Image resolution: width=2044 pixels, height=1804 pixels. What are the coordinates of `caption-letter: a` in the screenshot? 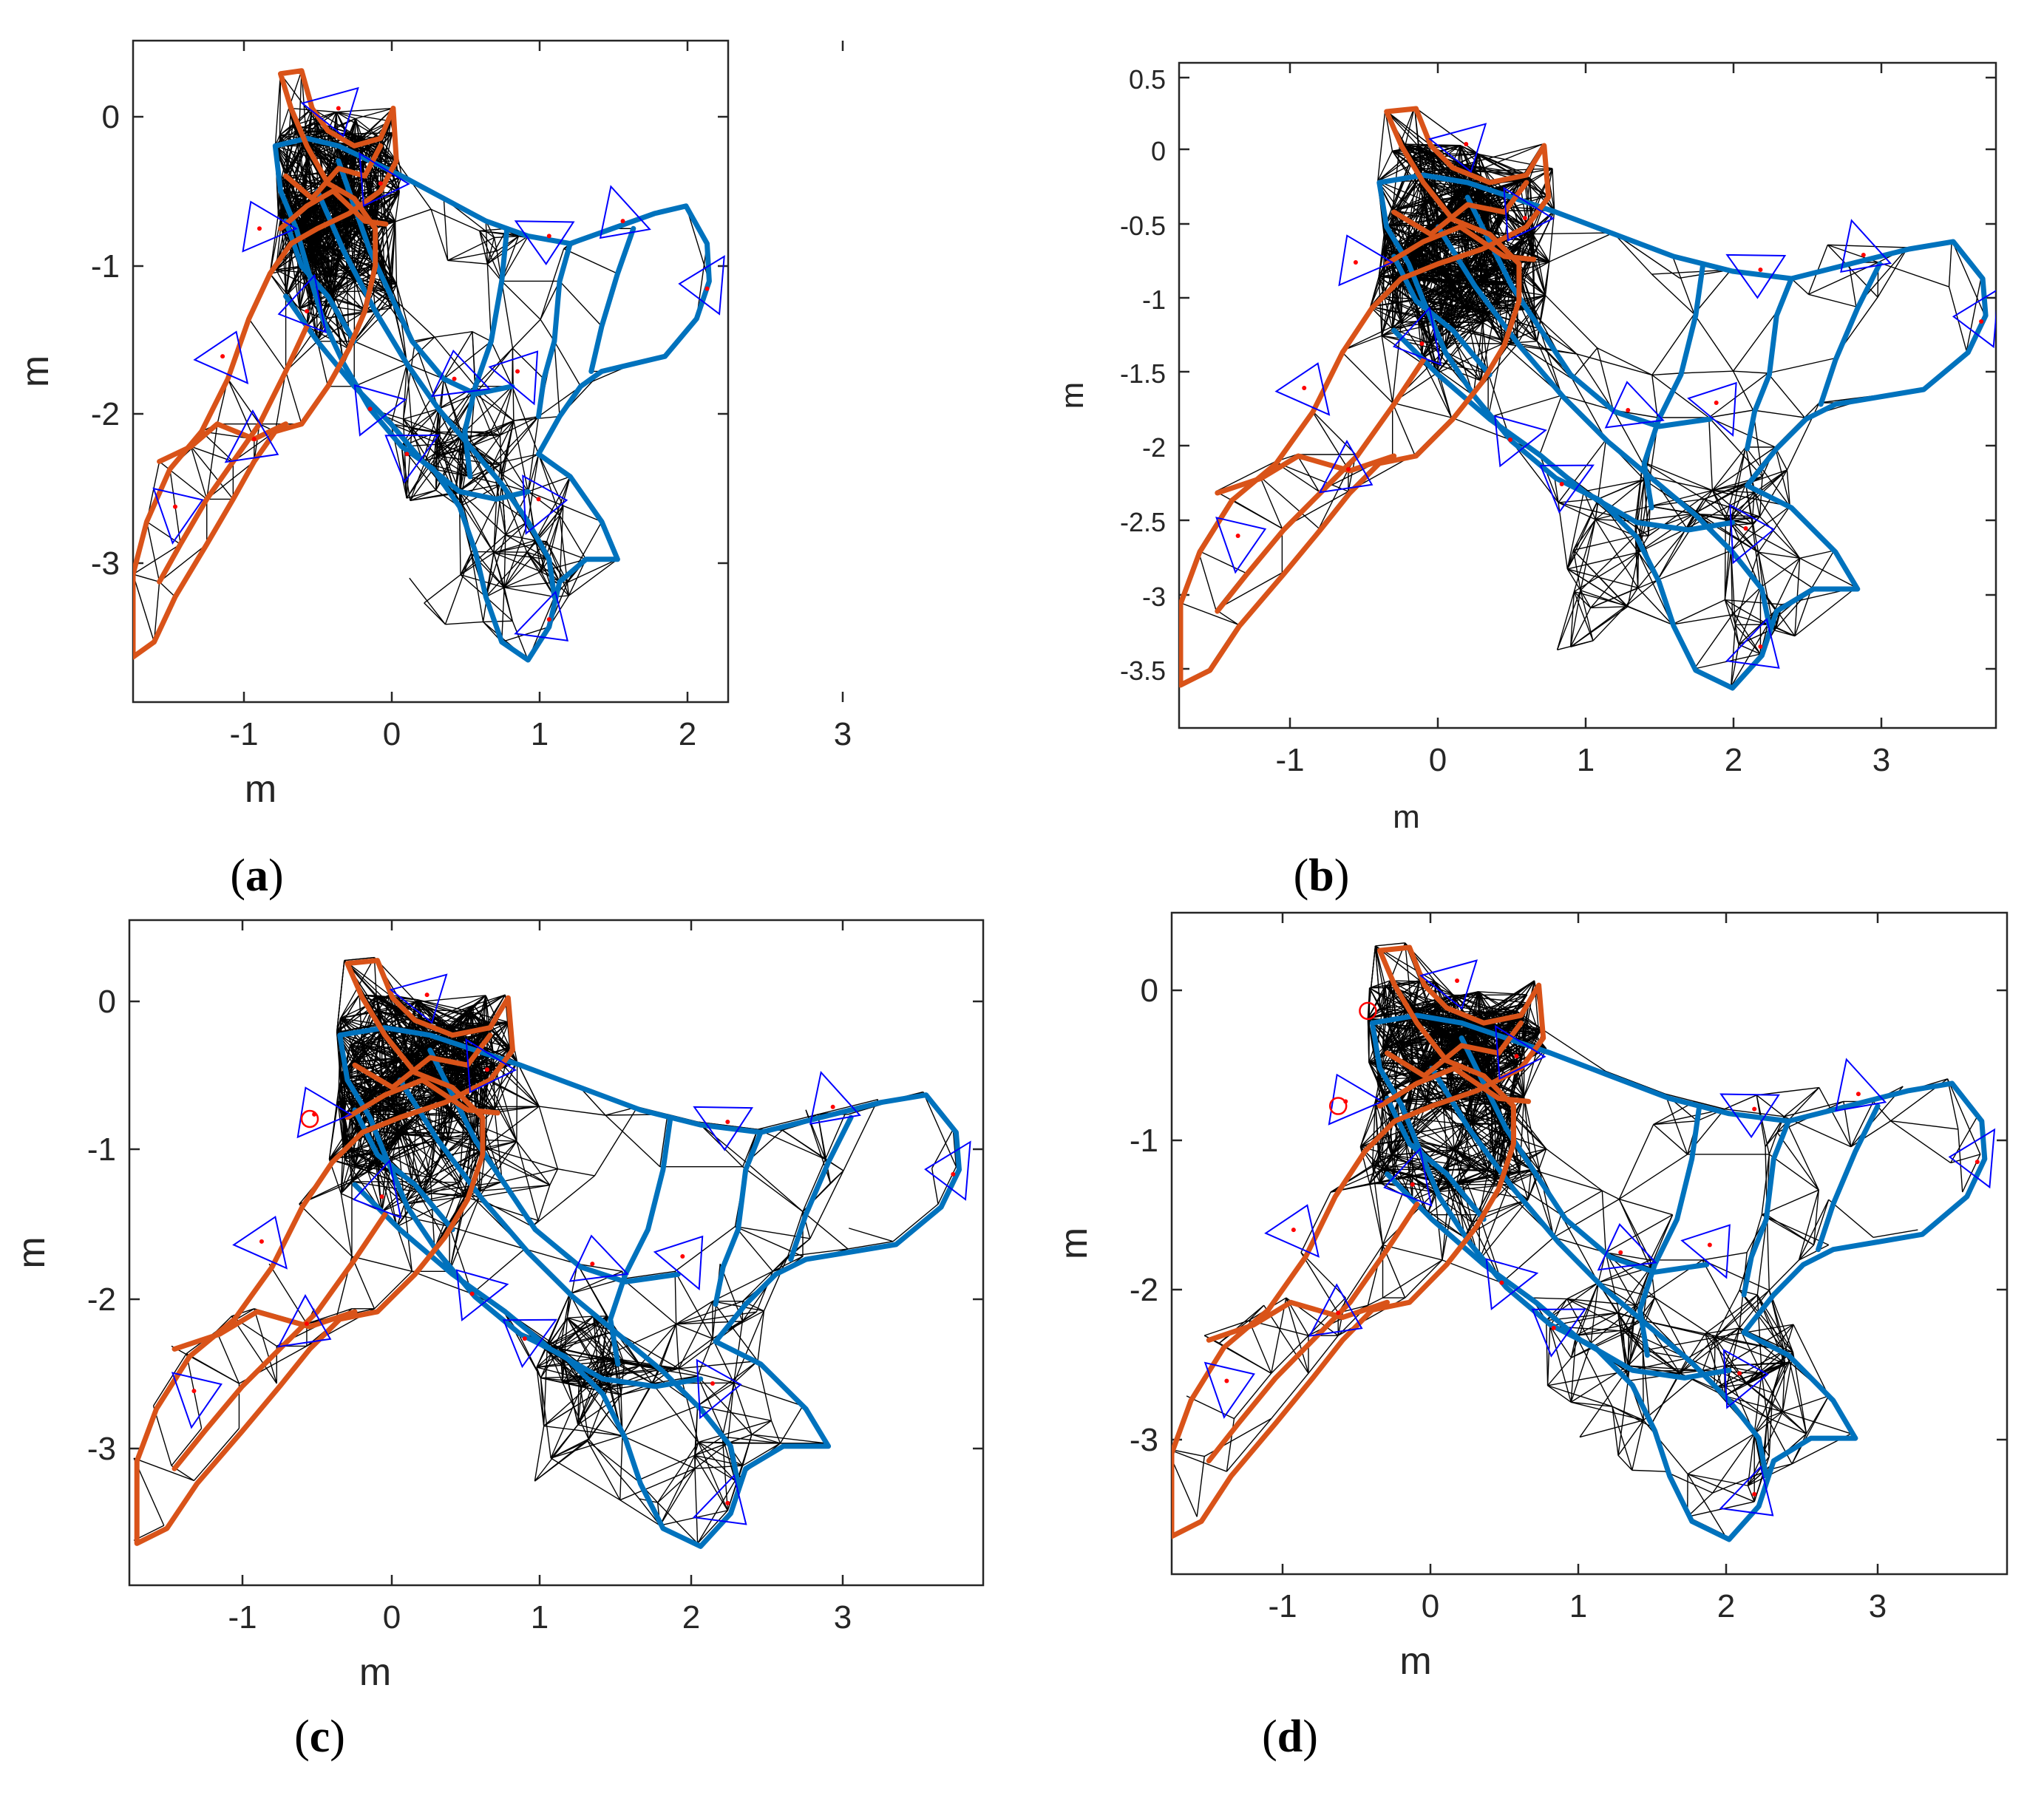 It's located at (256, 876).